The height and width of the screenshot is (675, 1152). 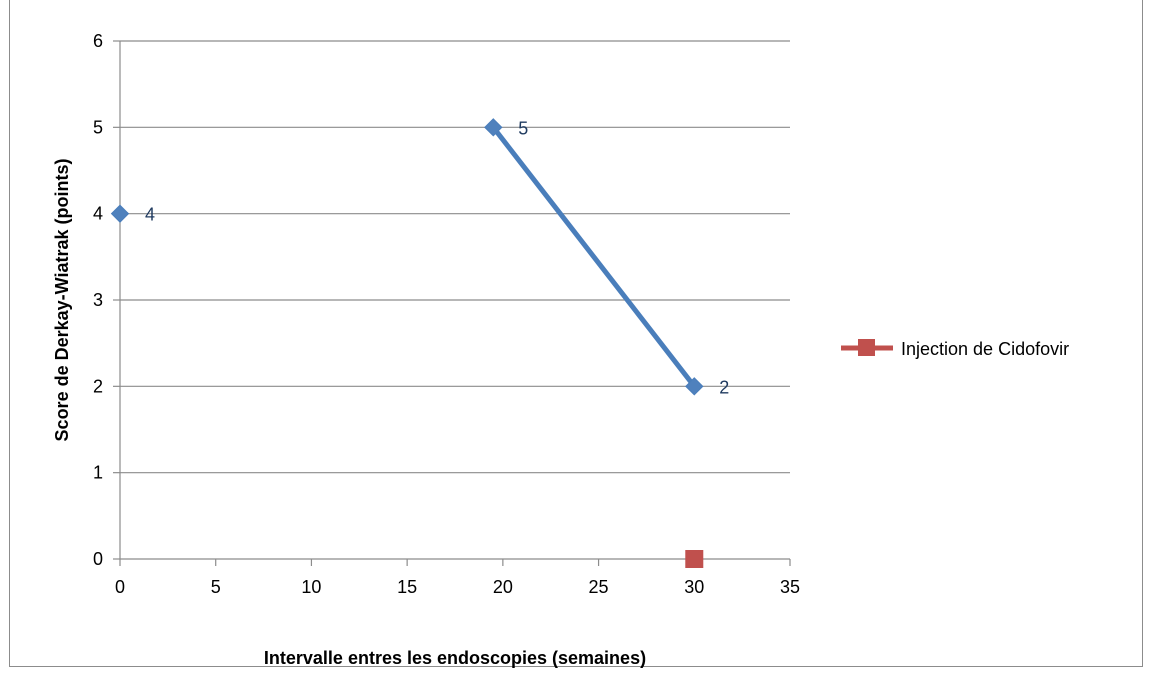 What do you see at coordinates (98, 41) in the screenshot?
I see `y-tick-label: 6` at bounding box center [98, 41].